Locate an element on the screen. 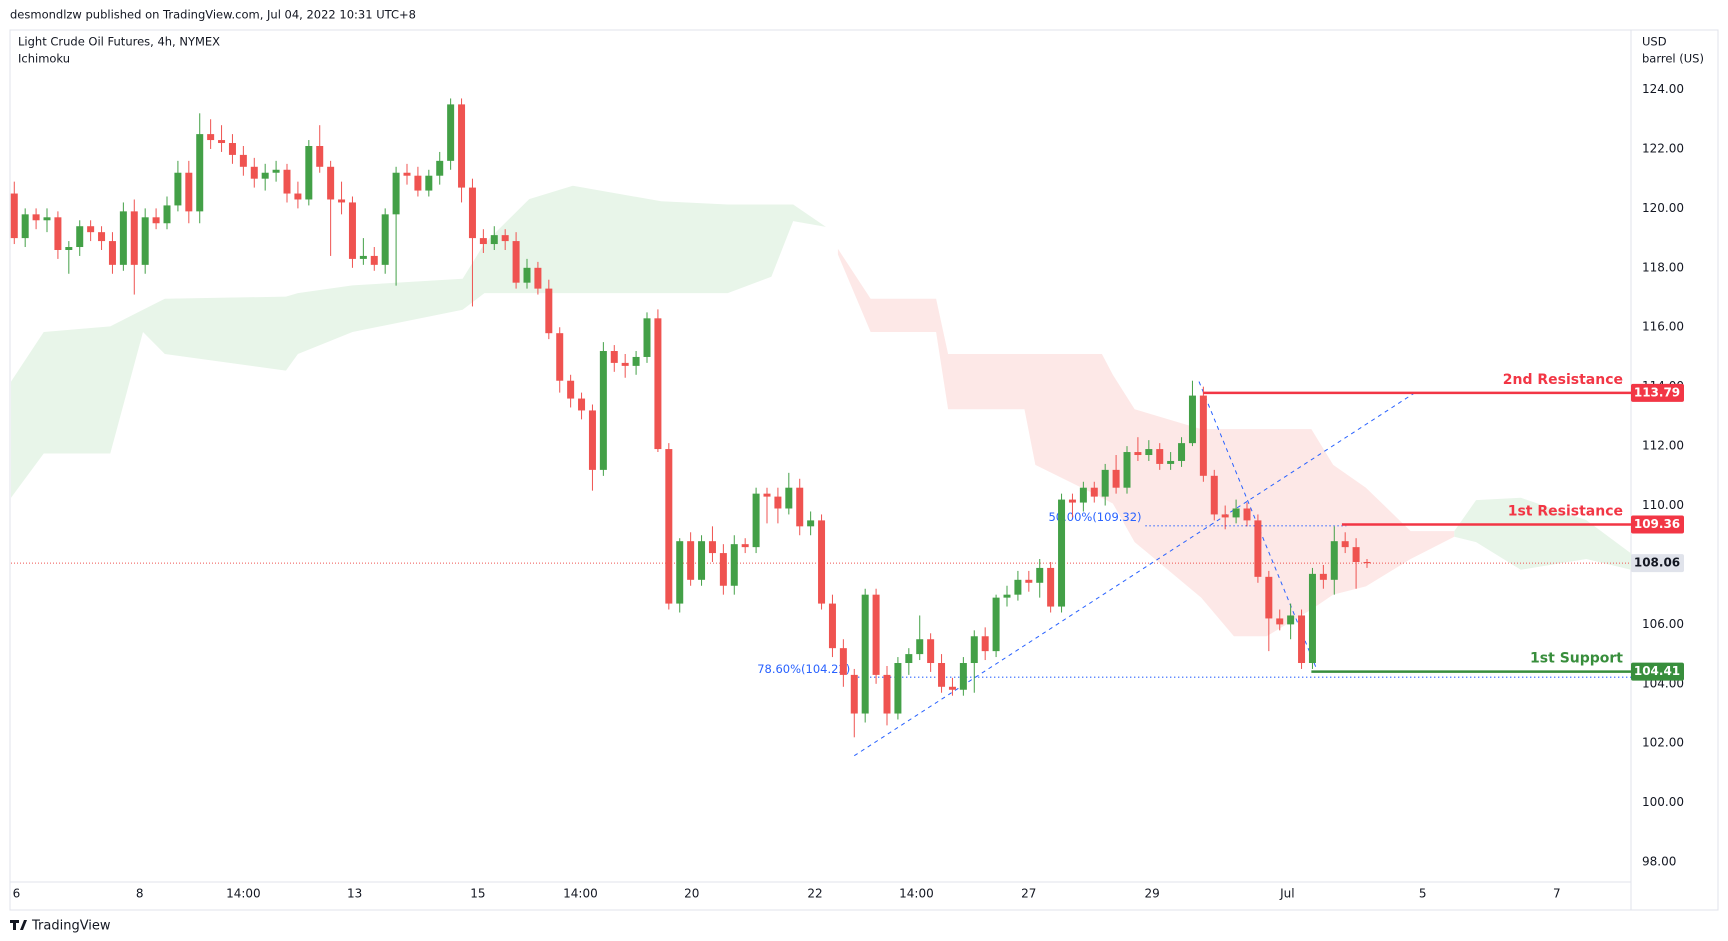 Image resolution: width=1728 pixels, height=941 pixels. level-name: 2nd Resistance is located at coordinates (1563, 380).